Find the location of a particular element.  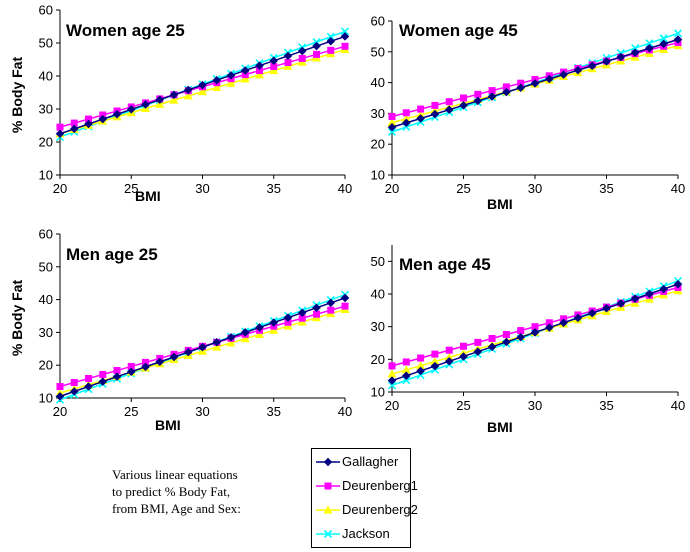

caption-line-1: Various linear equations is located at coordinates (175, 474).